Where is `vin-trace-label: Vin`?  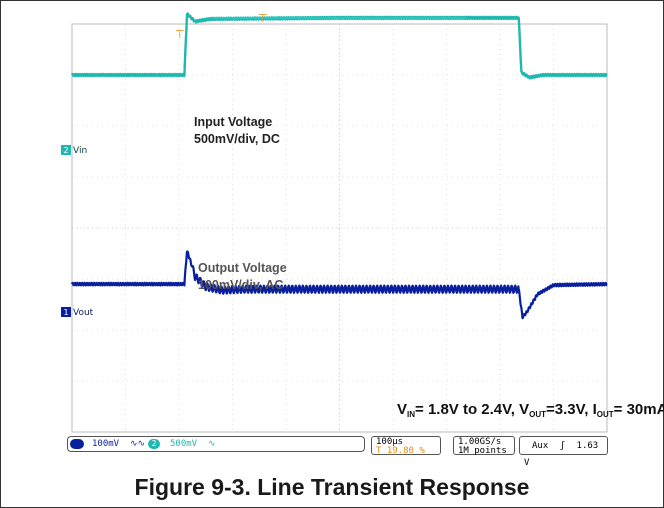 vin-trace-label: Vin is located at coordinates (80, 151).